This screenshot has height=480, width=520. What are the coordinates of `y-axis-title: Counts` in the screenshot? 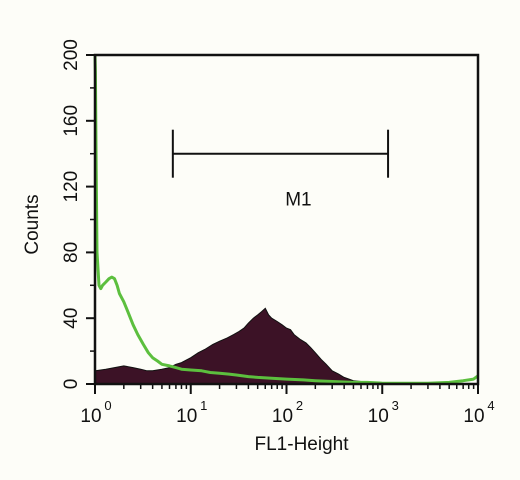 It's located at (32, 224).